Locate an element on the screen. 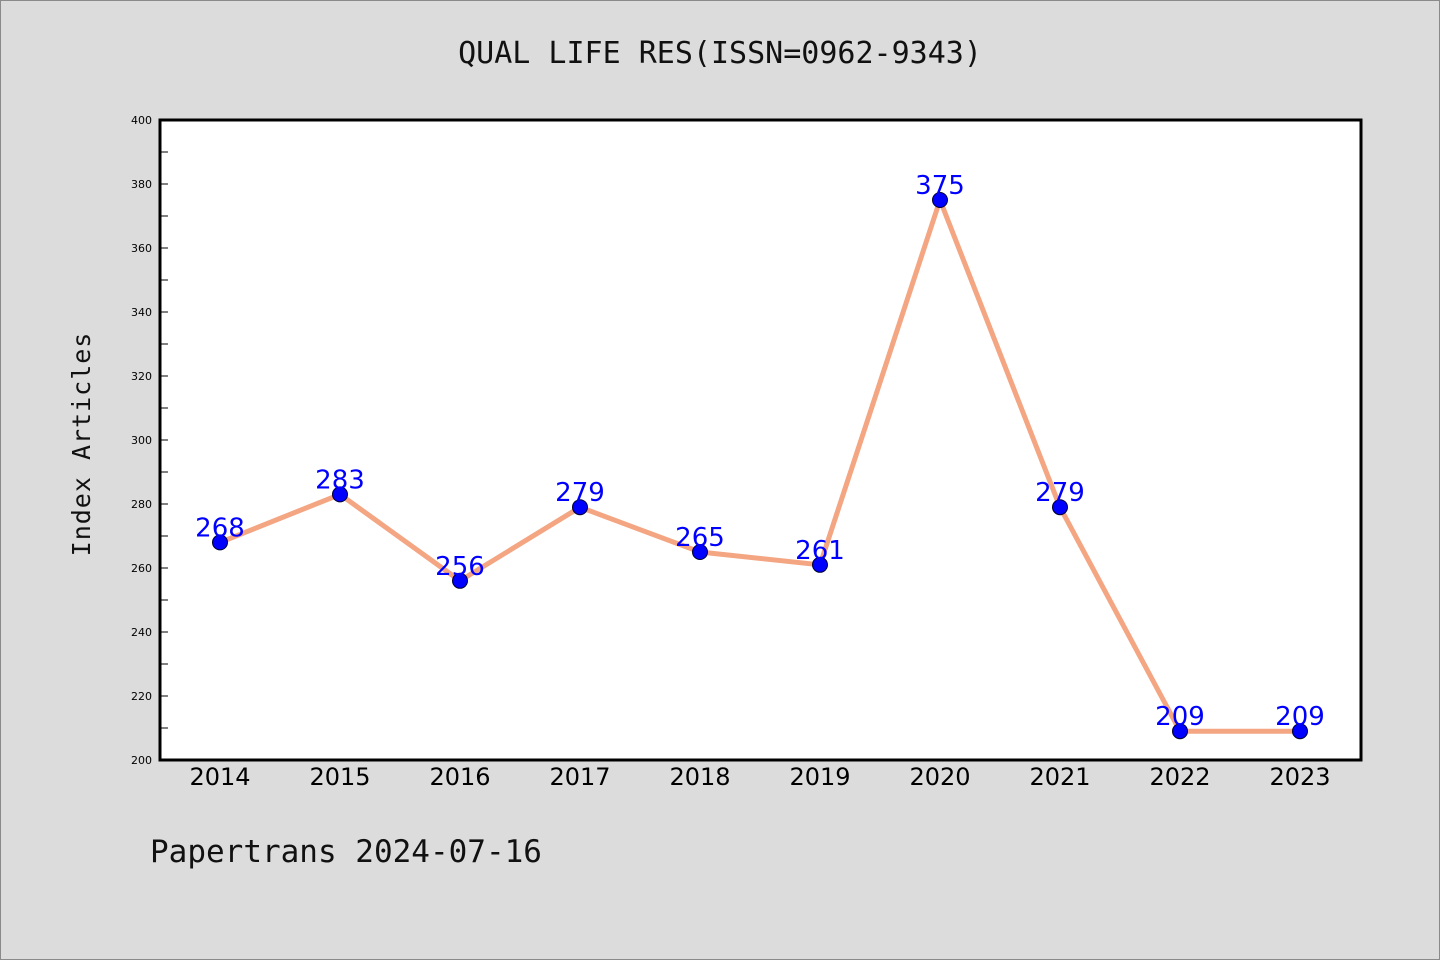 The image size is (1440, 960). y-tick-label: 260 is located at coordinates (141, 568).